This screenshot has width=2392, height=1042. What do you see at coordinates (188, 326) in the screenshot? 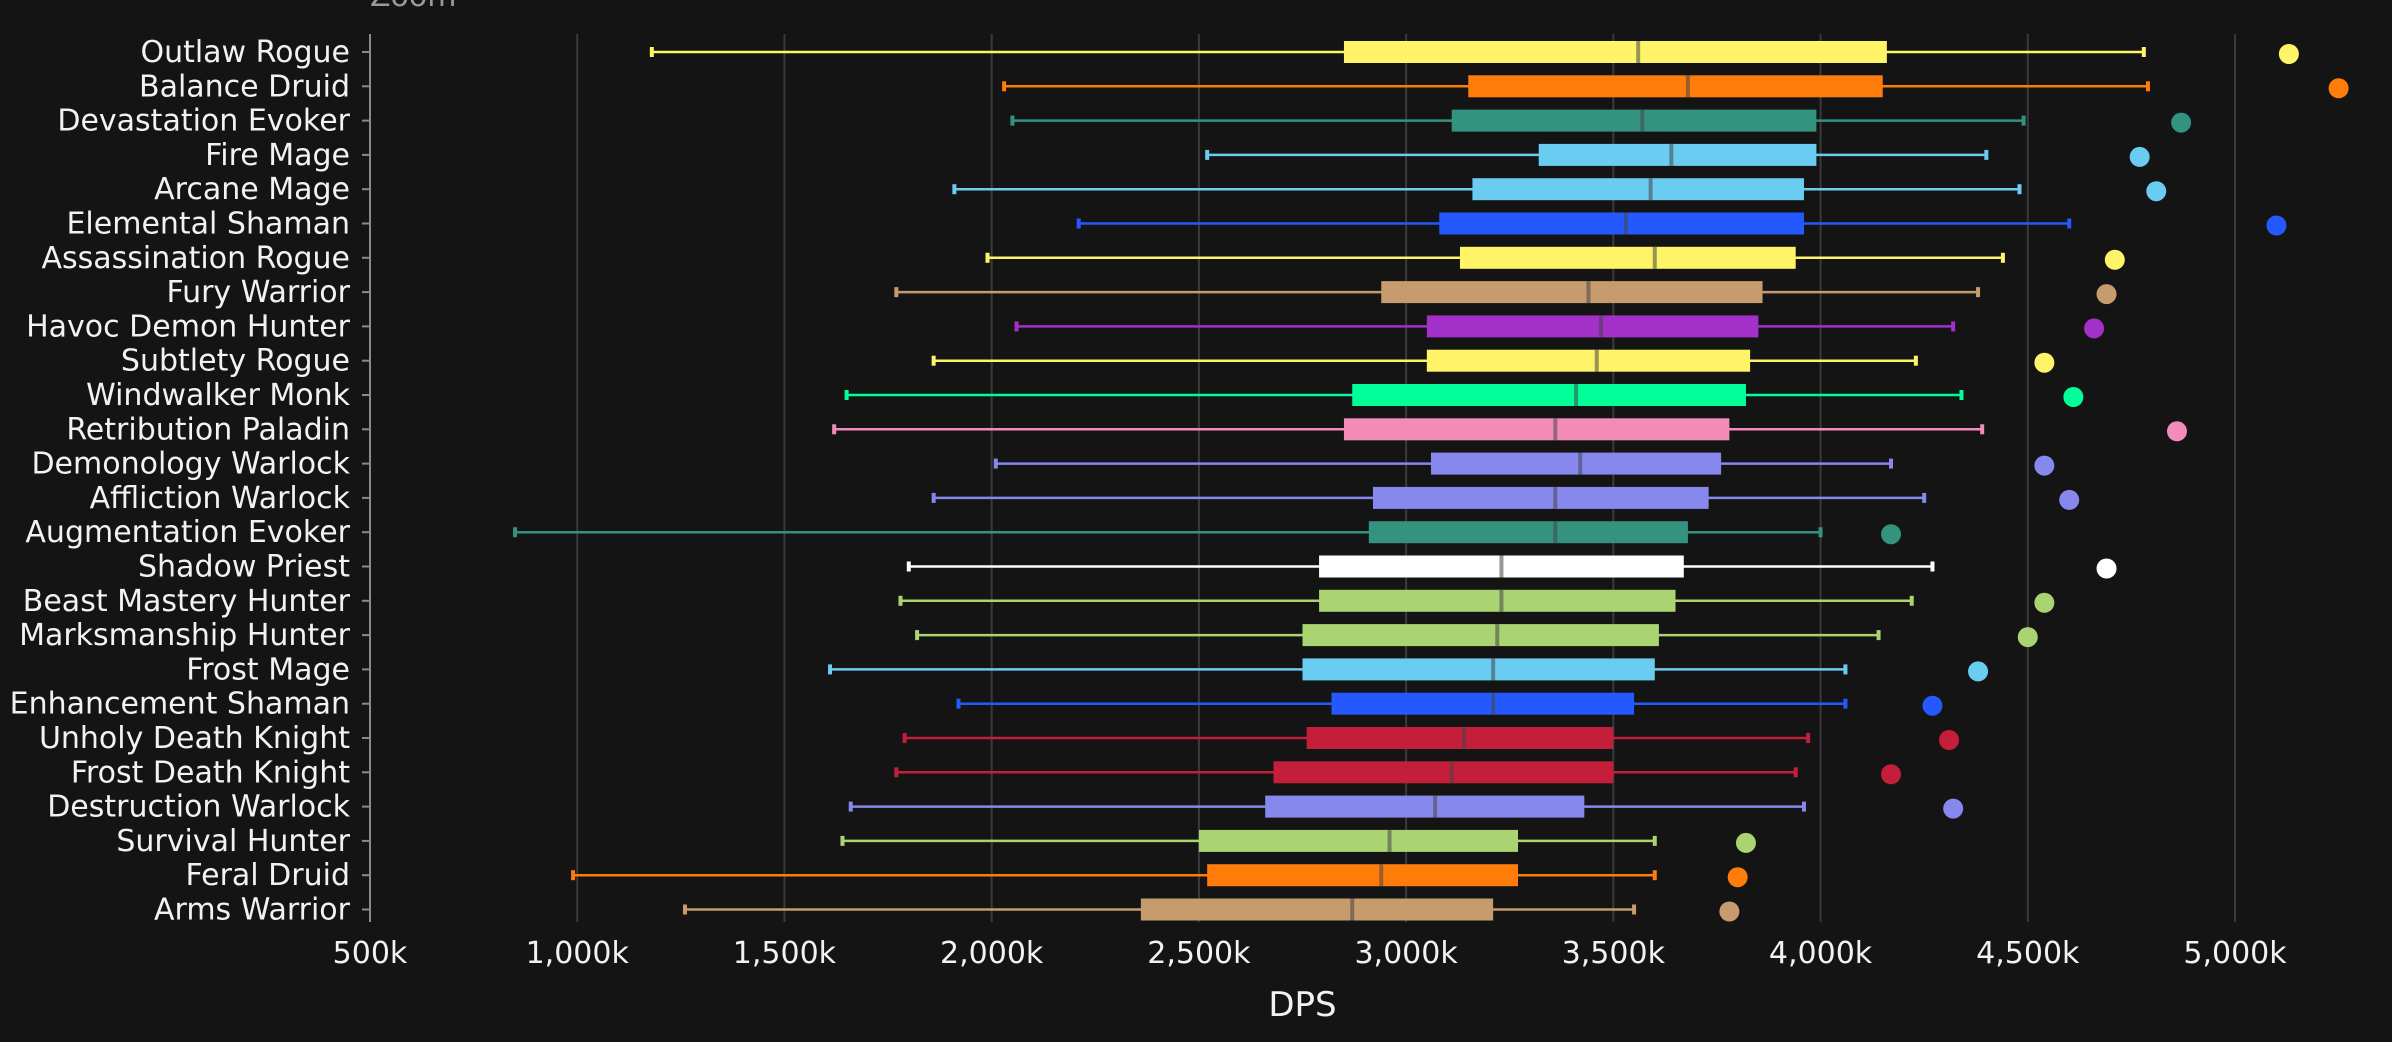
I see `category-label: Havoc Demon Hunter` at bounding box center [188, 326].